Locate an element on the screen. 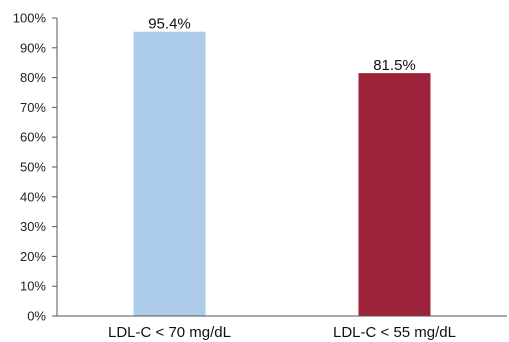  data-label: 95.4% is located at coordinates (169, 24).